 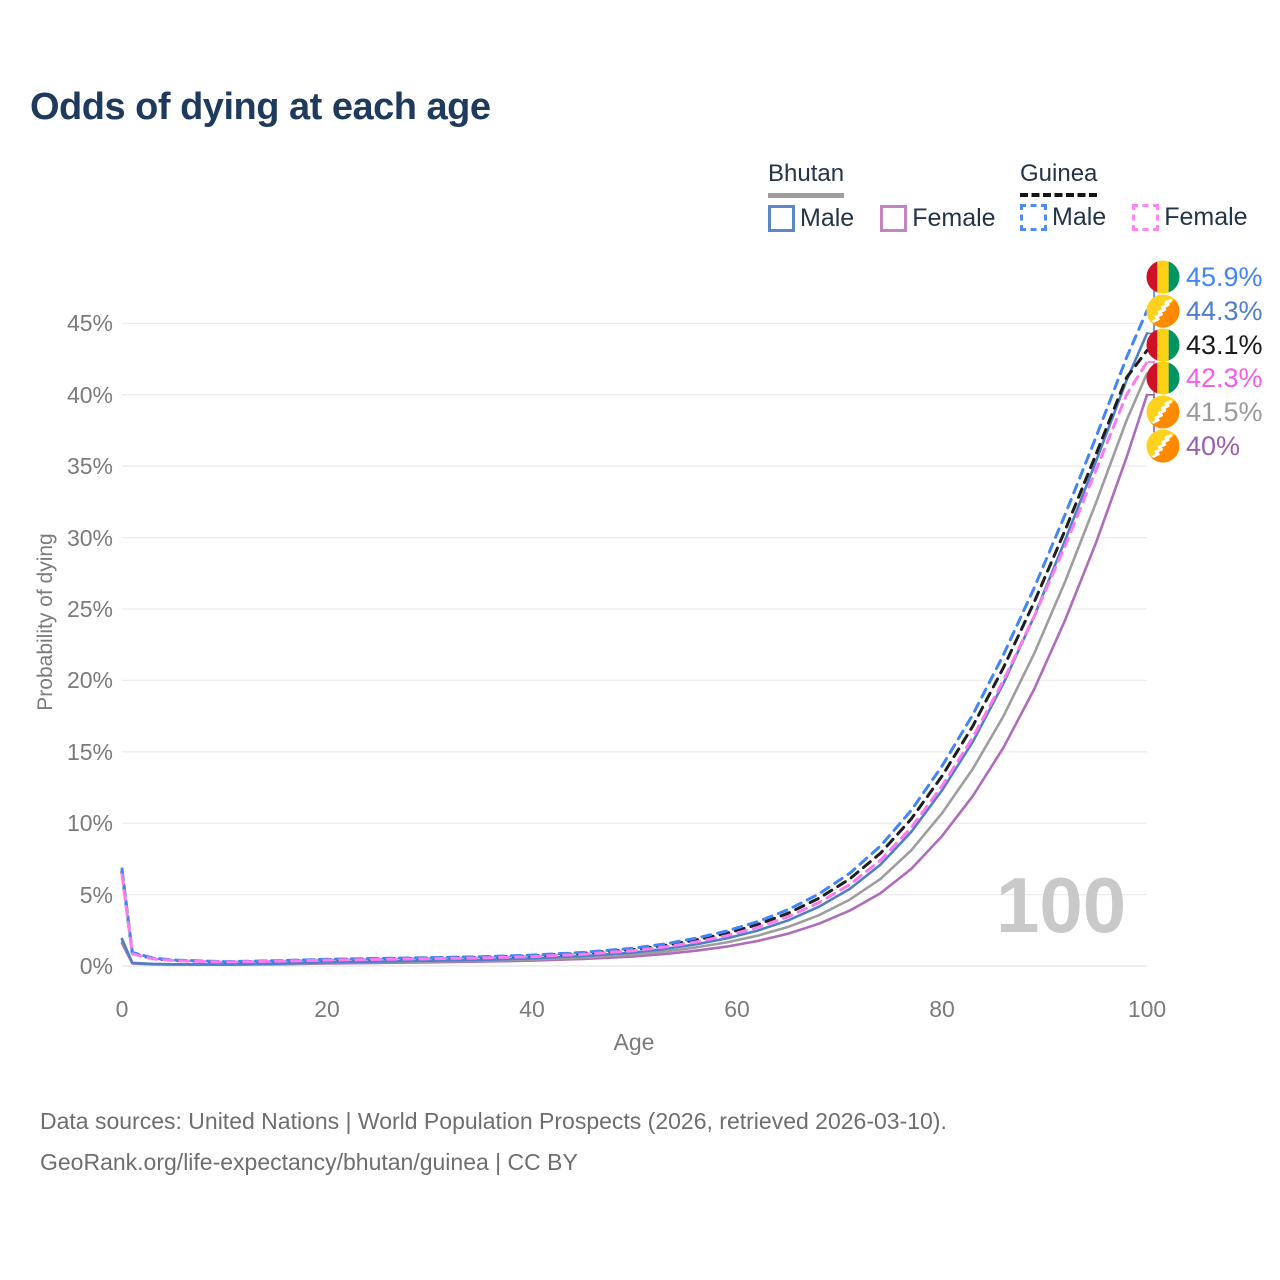 I want to click on legend-swatch-guinea-male, so click(x=1033, y=217).